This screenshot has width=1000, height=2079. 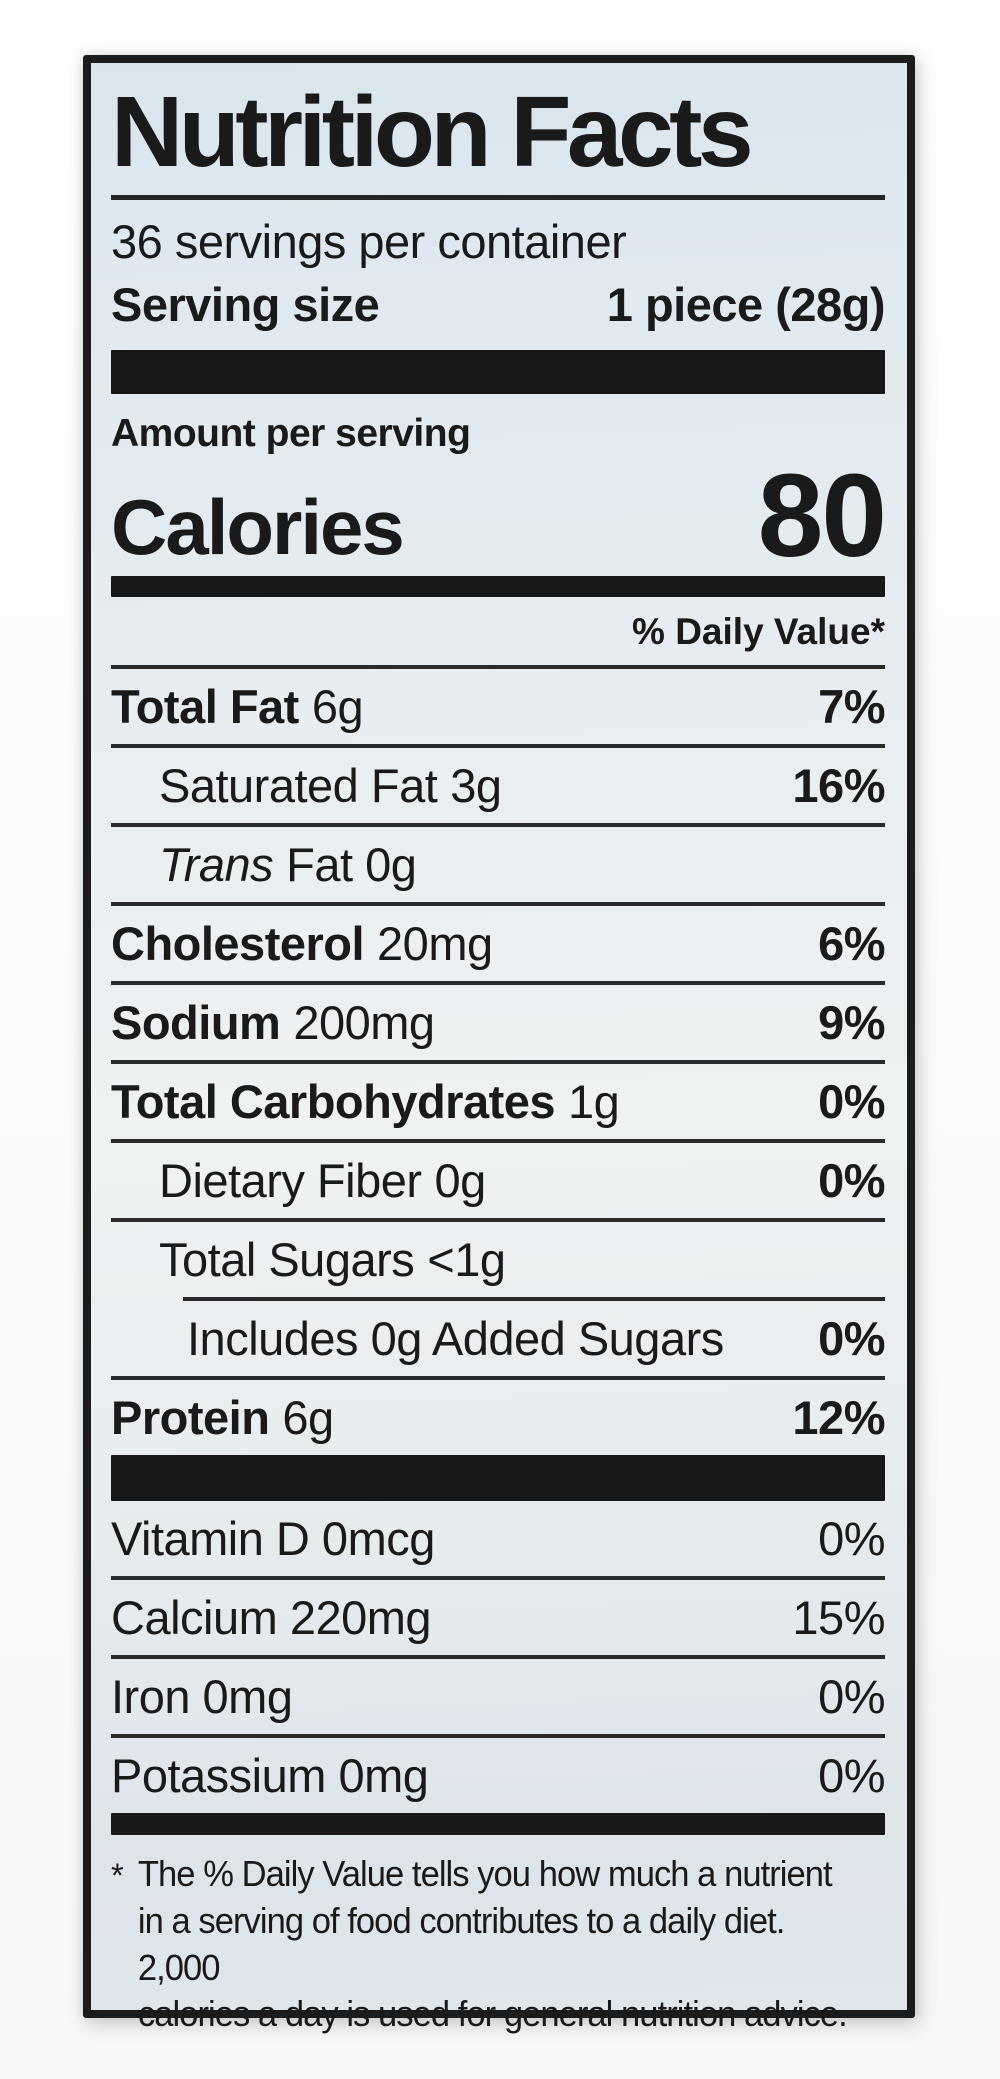 What do you see at coordinates (498, 197) in the screenshot?
I see `title-divider` at bounding box center [498, 197].